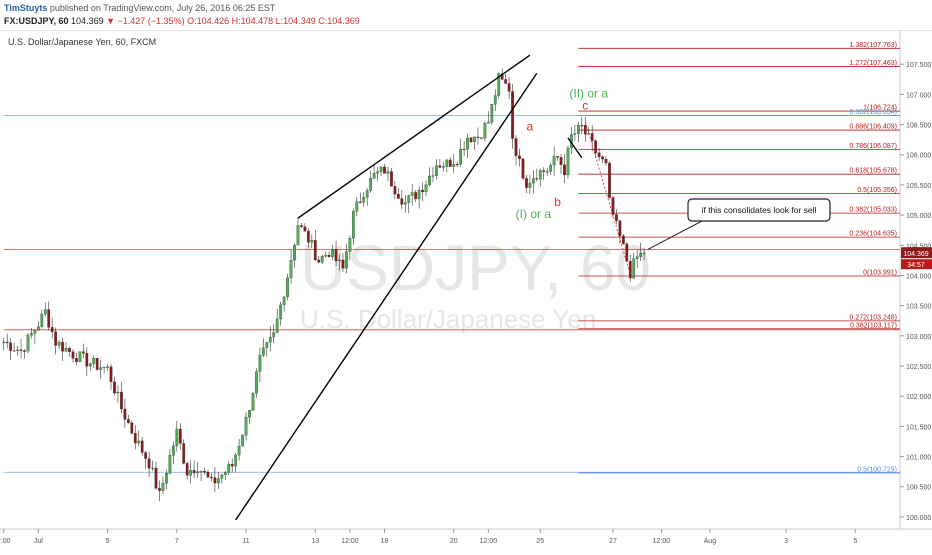  What do you see at coordinates (918, 276) in the screenshot?
I see `price-tick-label: 104.000` at bounding box center [918, 276].